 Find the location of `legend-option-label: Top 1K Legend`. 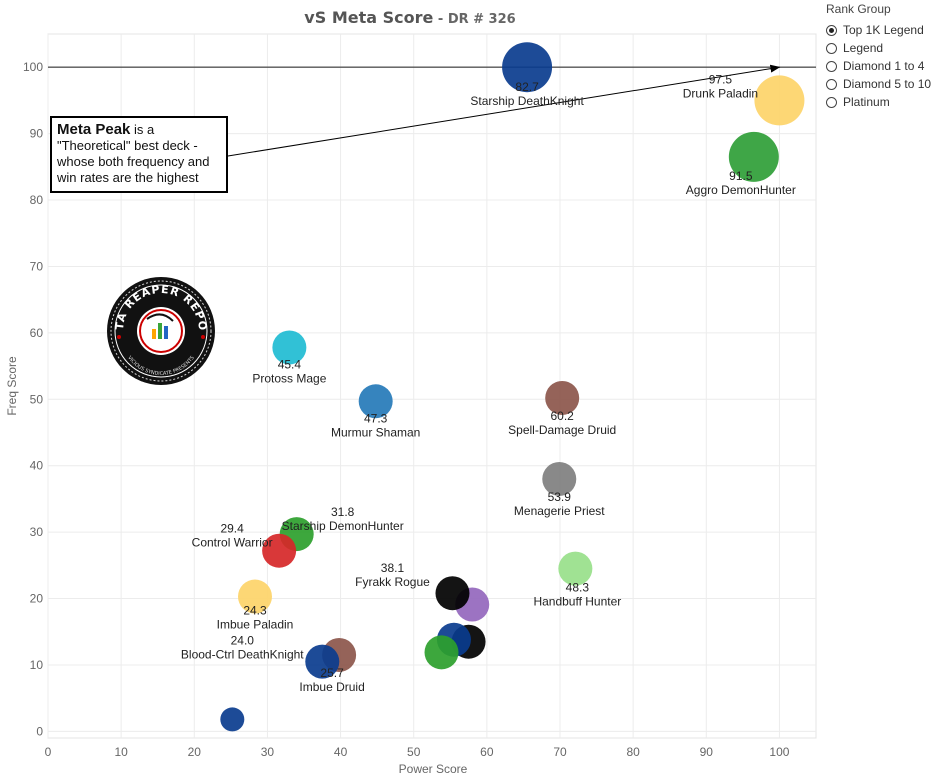

legend-option-label: Top 1K Legend is located at coordinates (883, 30).